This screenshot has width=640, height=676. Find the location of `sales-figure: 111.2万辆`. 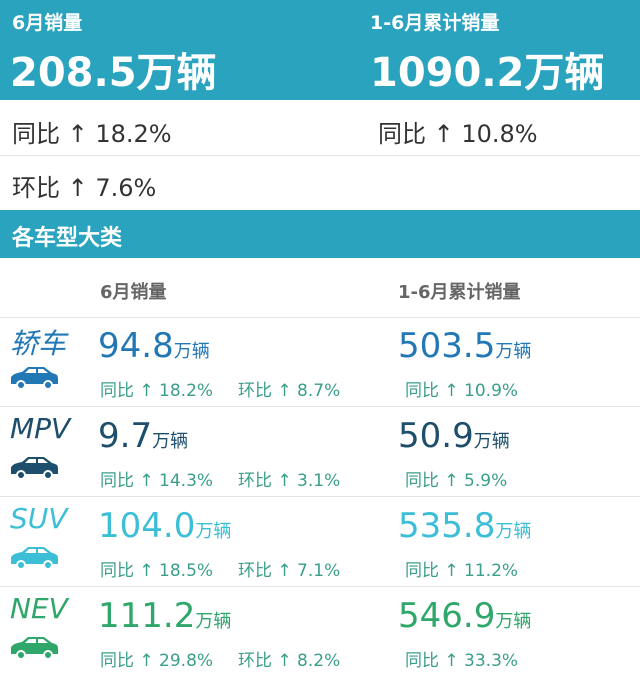

sales-figure: 111.2万辆 is located at coordinates (164, 616).